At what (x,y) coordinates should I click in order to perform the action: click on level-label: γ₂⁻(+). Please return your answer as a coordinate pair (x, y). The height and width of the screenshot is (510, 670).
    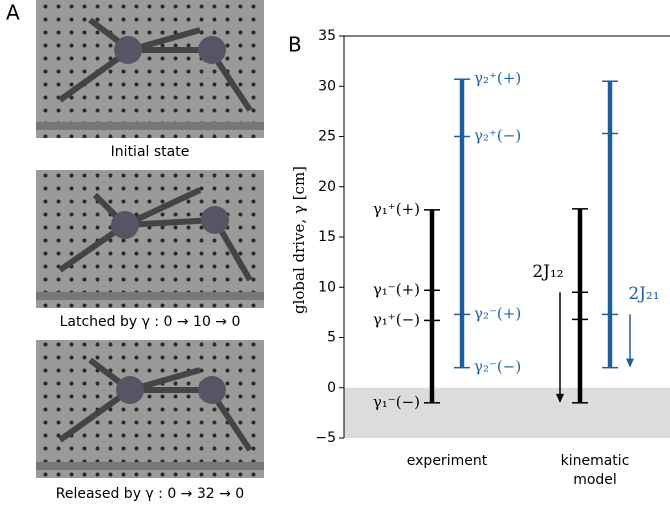
    Looking at the image, I should click on (497, 313).